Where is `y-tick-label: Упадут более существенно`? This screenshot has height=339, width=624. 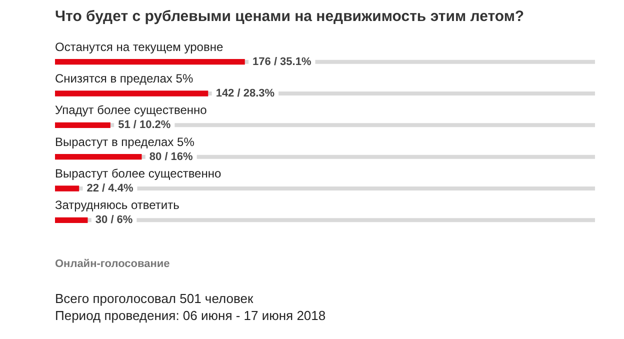 y-tick-label: Упадут более существенно is located at coordinates (131, 110).